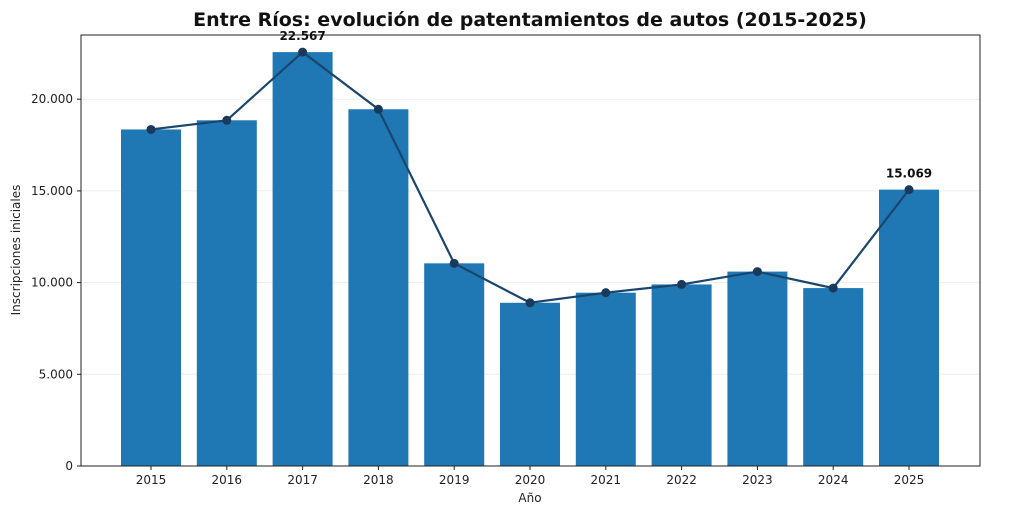  What do you see at coordinates (227, 480) in the screenshot?
I see `x-tick-label-2016: 2016` at bounding box center [227, 480].